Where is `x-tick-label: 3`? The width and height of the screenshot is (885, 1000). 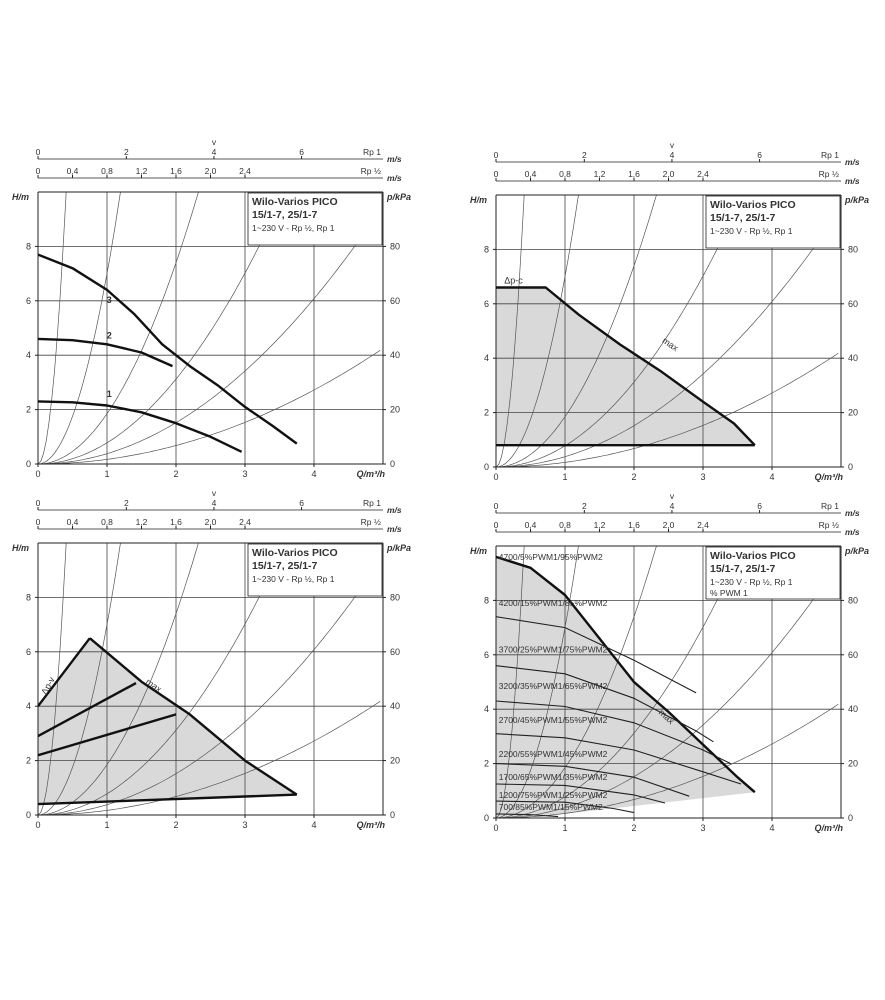
x-tick-label: 3 is located at coordinates (244, 474).